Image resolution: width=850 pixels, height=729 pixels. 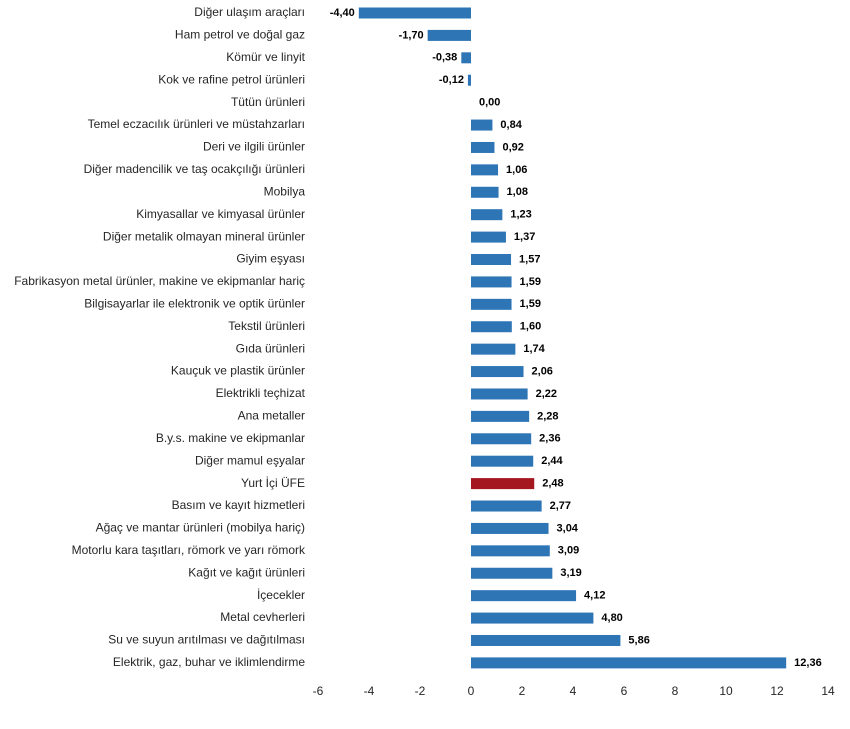 What do you see at coordinates (281, 595) in the screenshot?
I see `category-label: İçecekler` at bounding box center [281, 595].